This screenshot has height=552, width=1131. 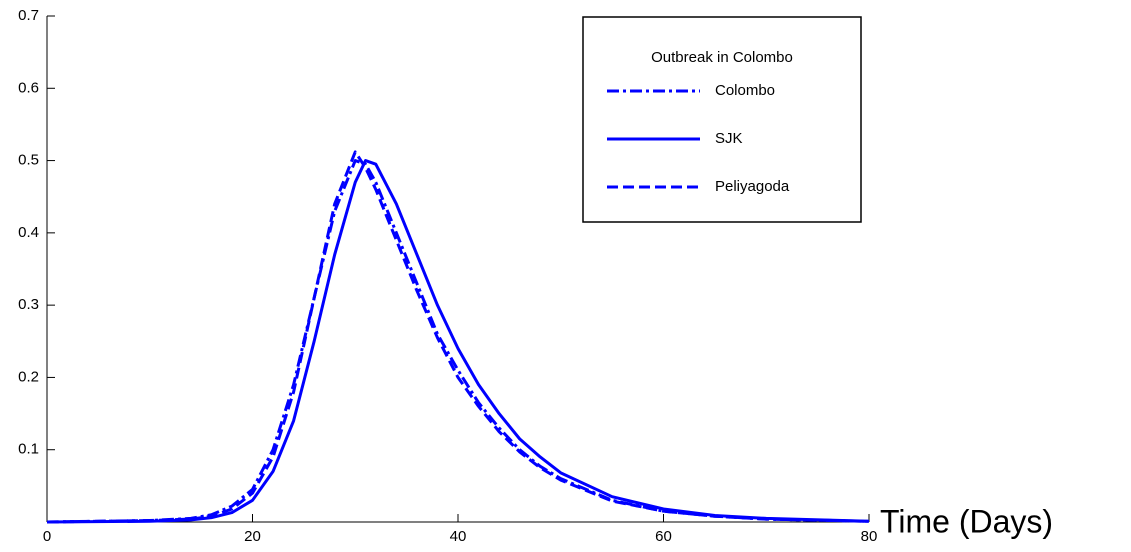 I want to click on legend-label: Peliyagoda, so click(x=752, y=186).